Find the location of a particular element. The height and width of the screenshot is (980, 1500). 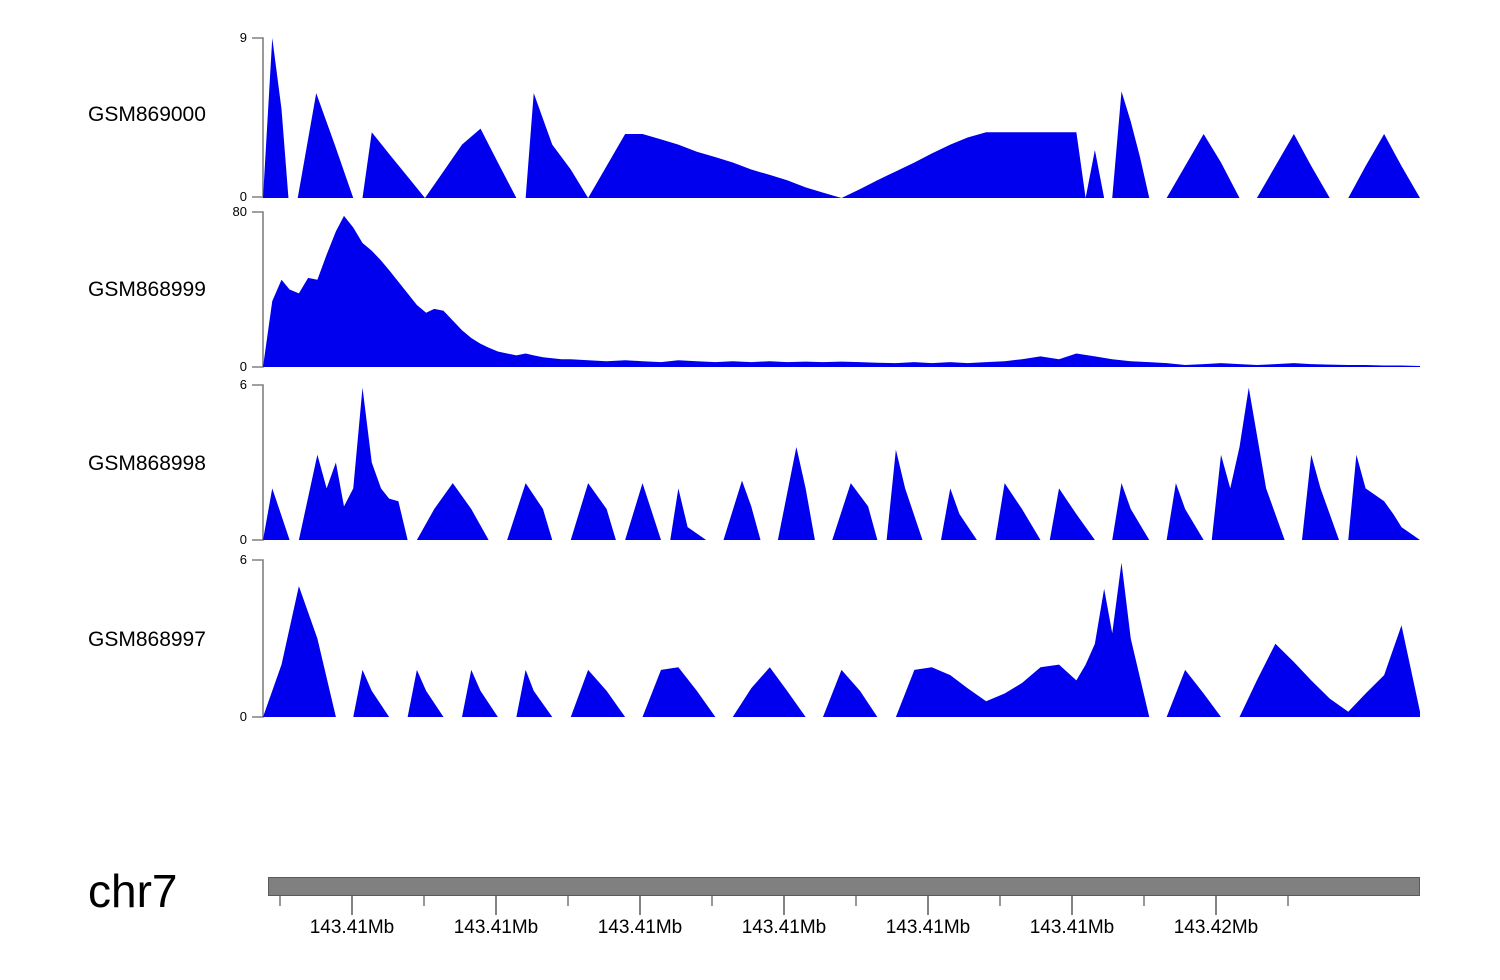

track-axis-bracket-gsm868998 is located at coordinates (258, 462).